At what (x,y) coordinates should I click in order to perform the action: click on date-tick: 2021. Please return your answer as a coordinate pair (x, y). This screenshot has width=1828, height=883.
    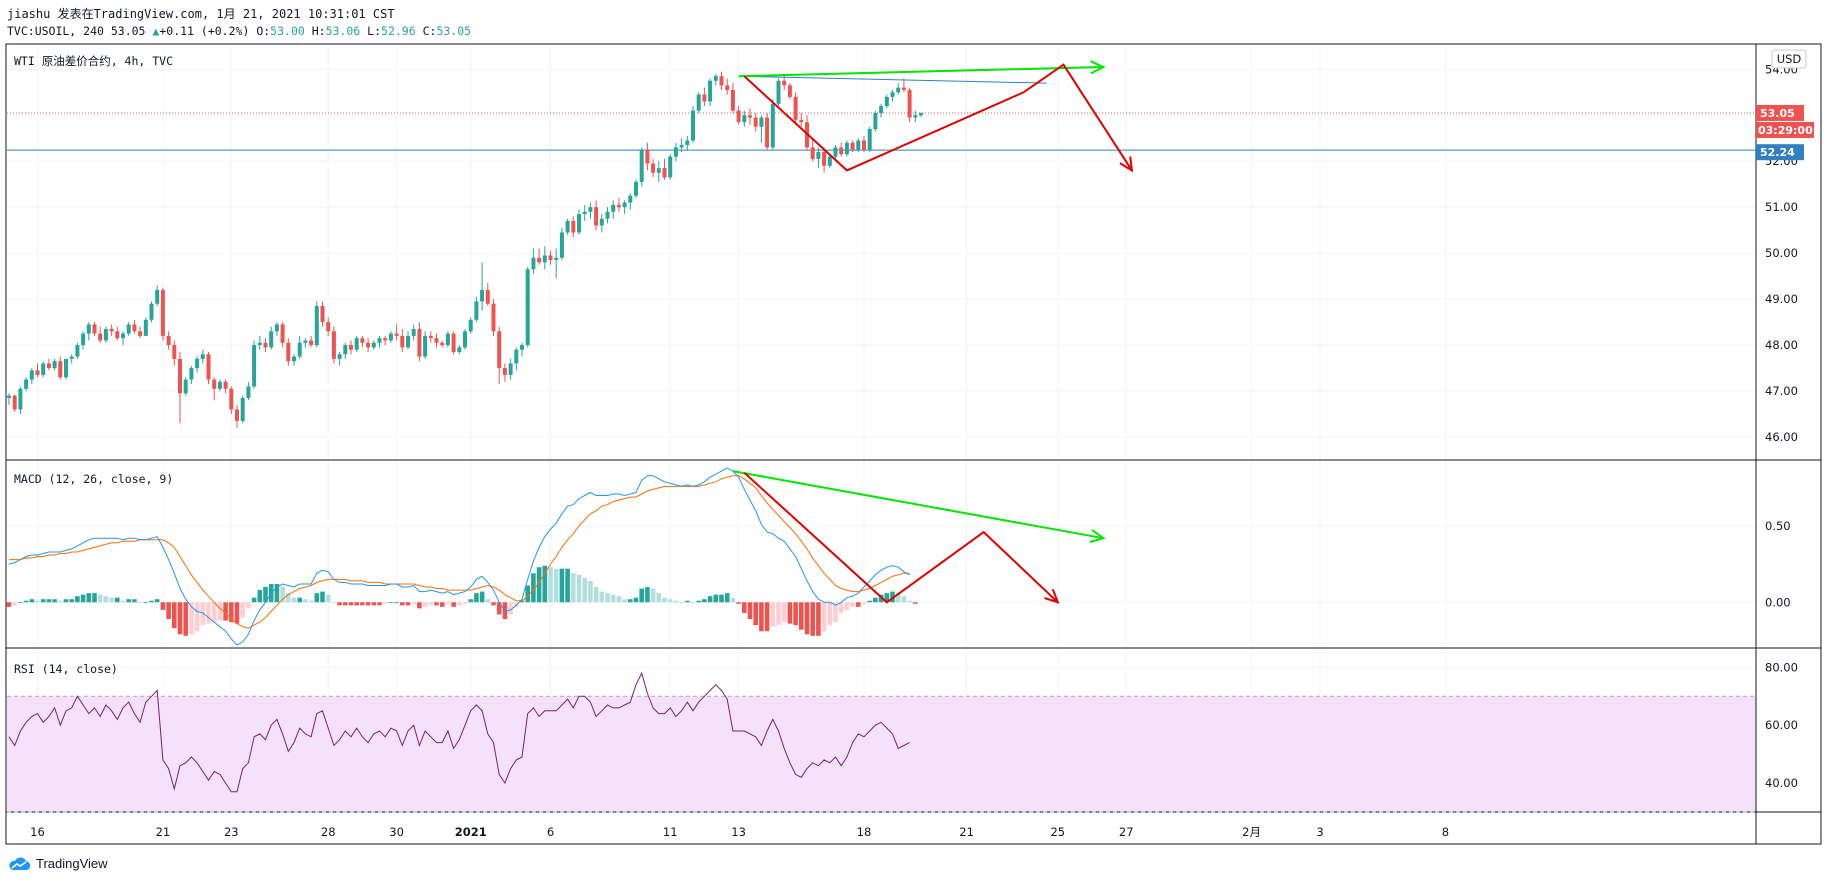
    Looking at the image, I should click on (471, 832).